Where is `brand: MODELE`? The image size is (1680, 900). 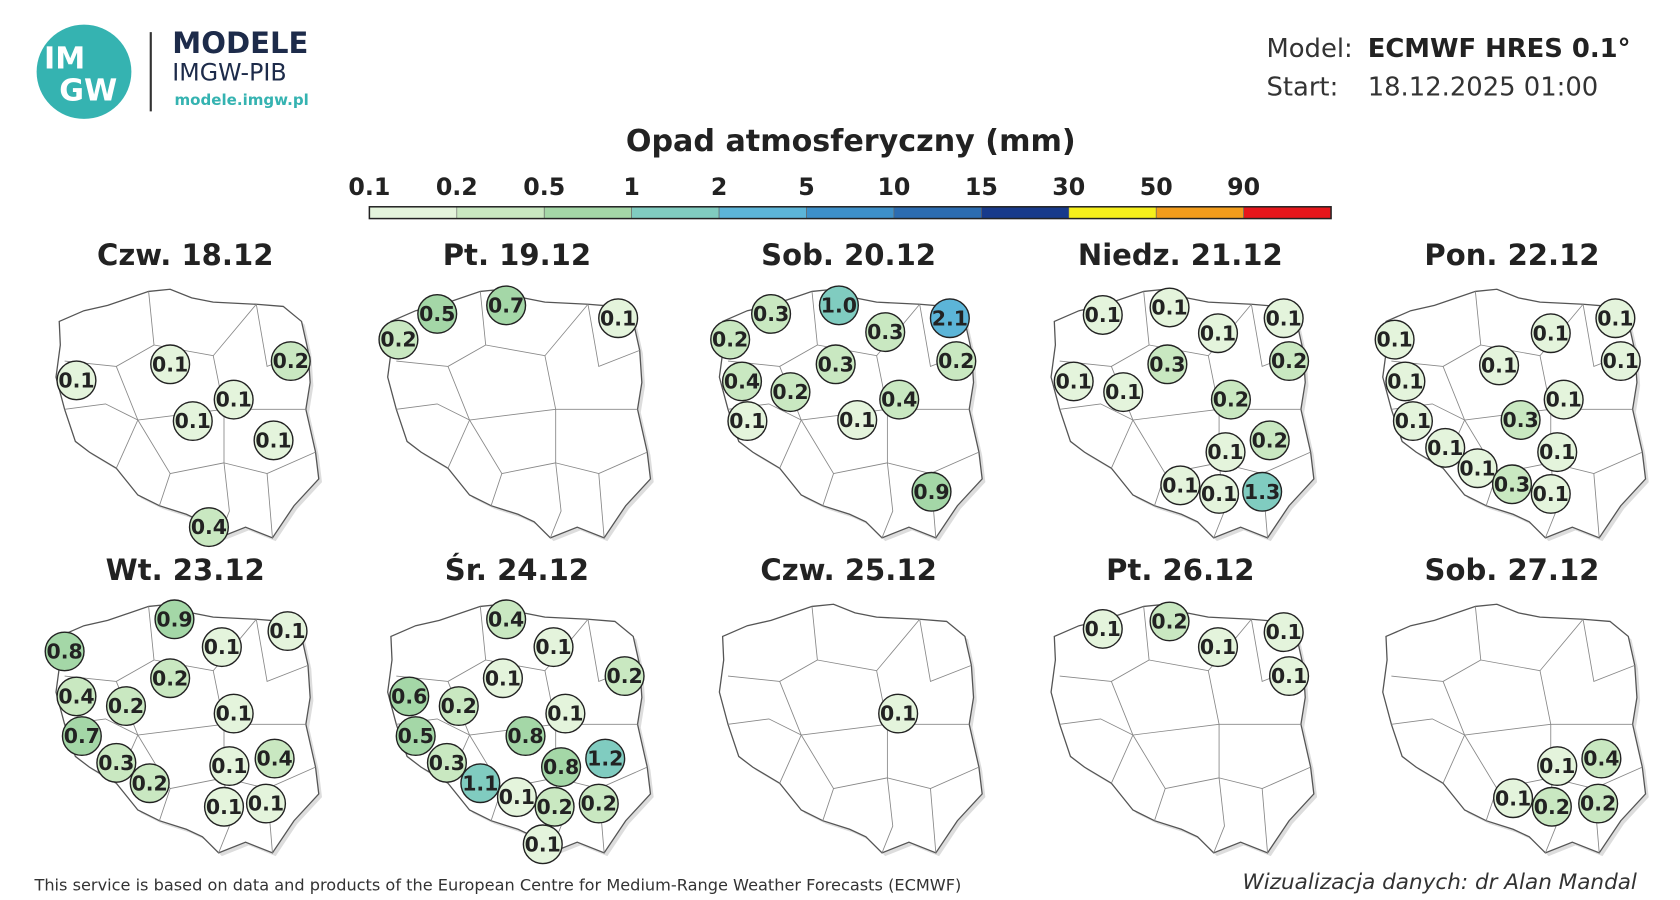
brand: MODELE is located at coordinates (240, 43).